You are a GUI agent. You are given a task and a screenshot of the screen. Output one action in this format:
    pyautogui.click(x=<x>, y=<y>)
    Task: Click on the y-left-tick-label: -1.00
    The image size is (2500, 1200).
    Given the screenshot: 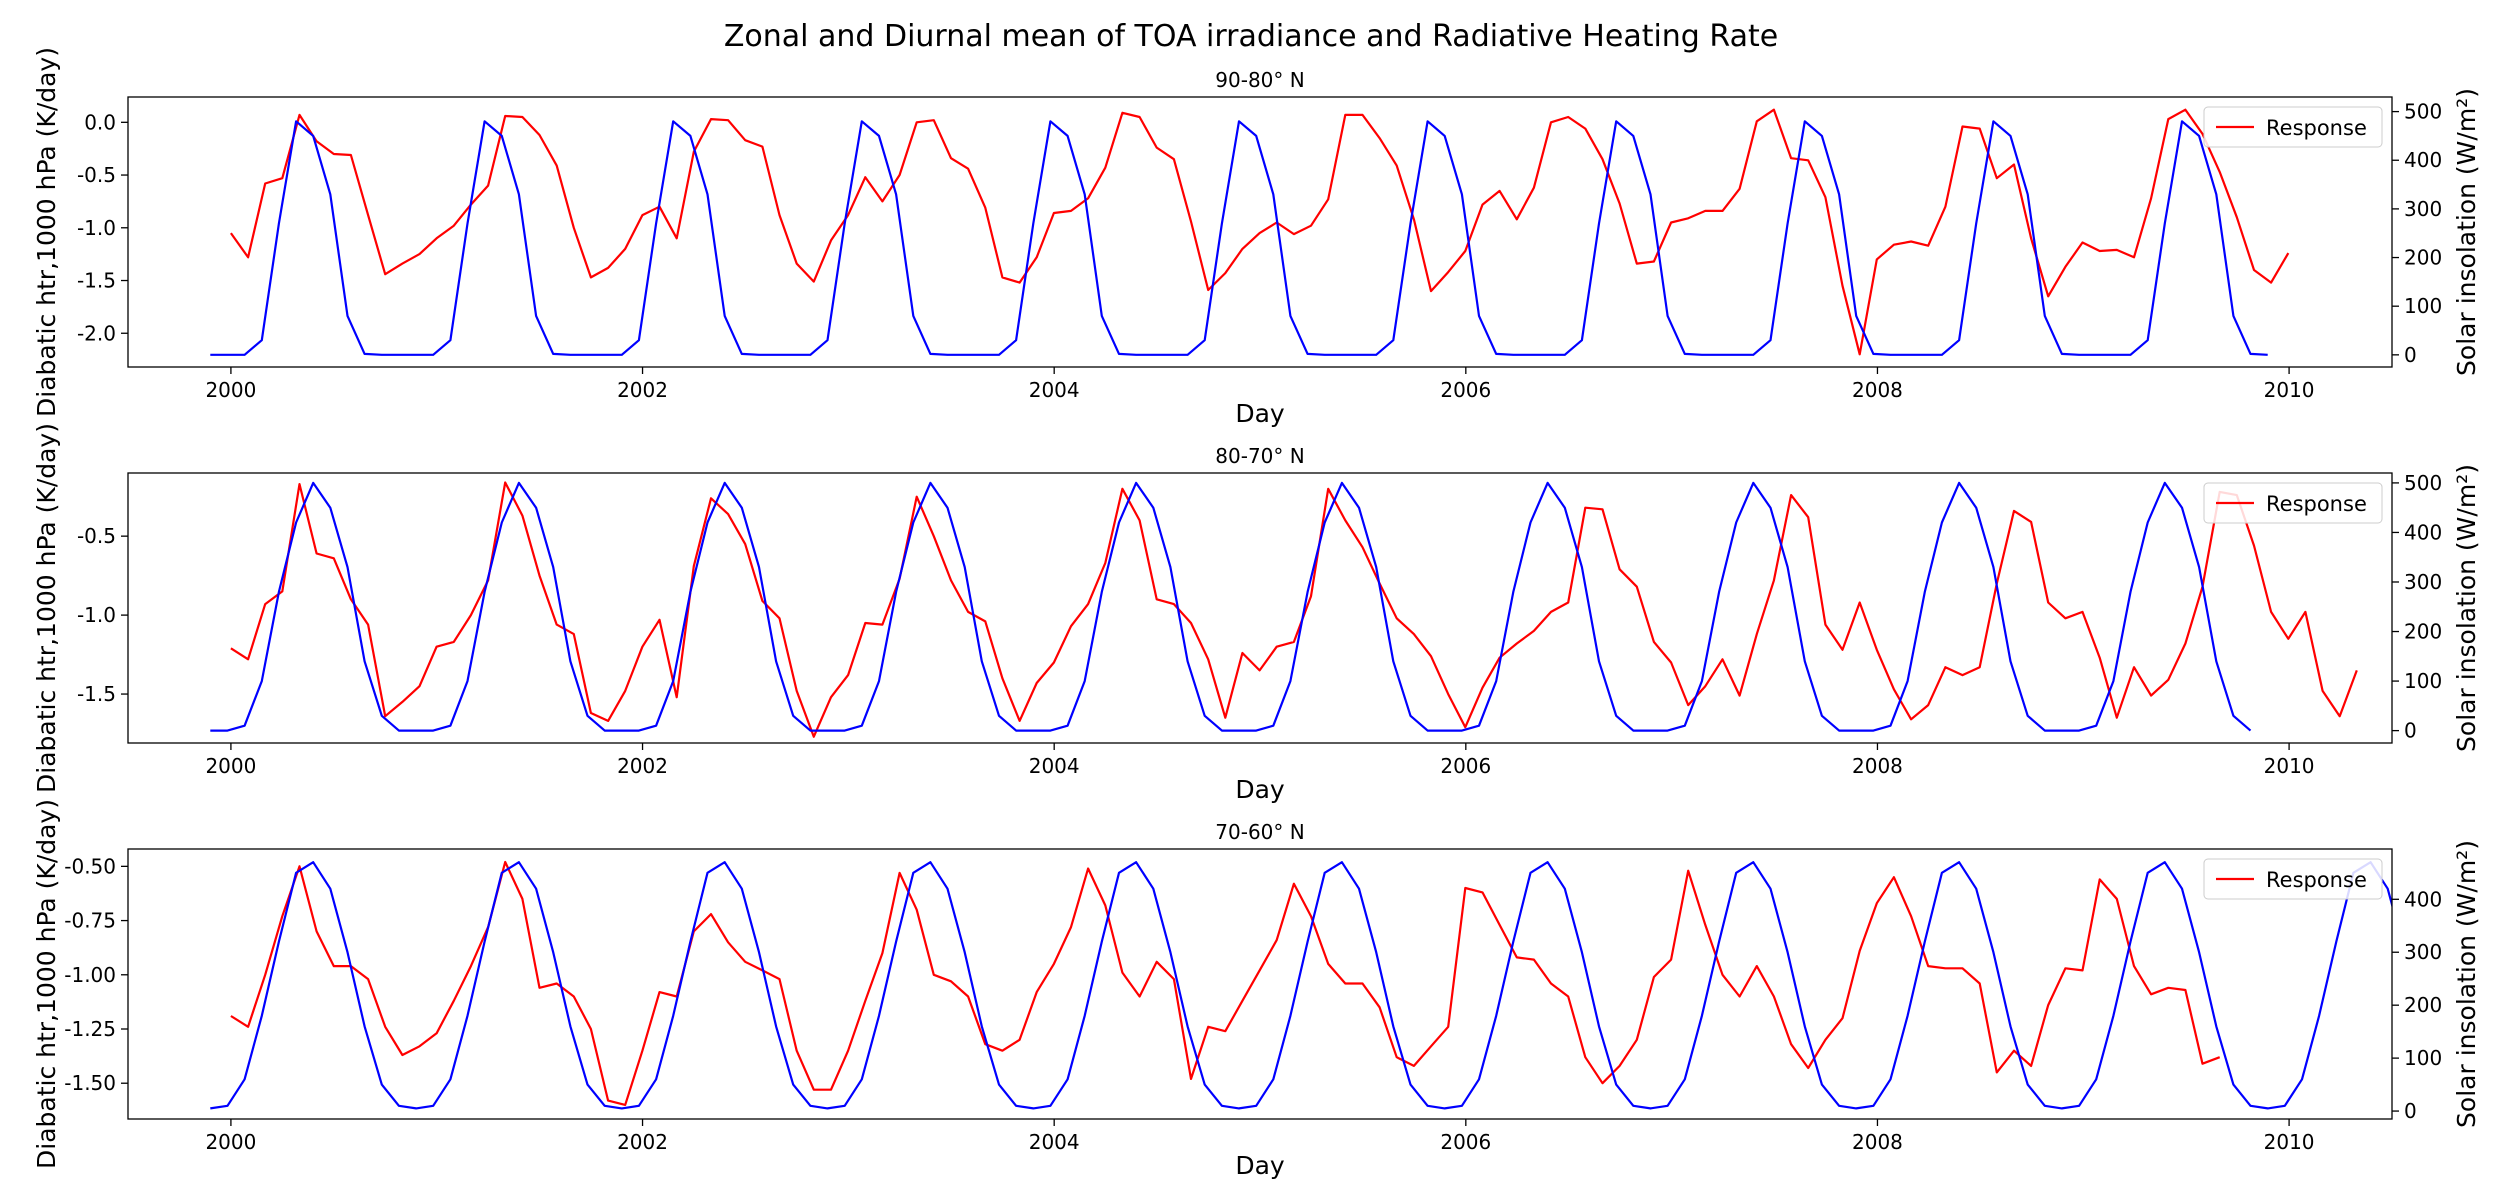 What is the action you would take?
    pyautogui.click(x=90, y=975)
    